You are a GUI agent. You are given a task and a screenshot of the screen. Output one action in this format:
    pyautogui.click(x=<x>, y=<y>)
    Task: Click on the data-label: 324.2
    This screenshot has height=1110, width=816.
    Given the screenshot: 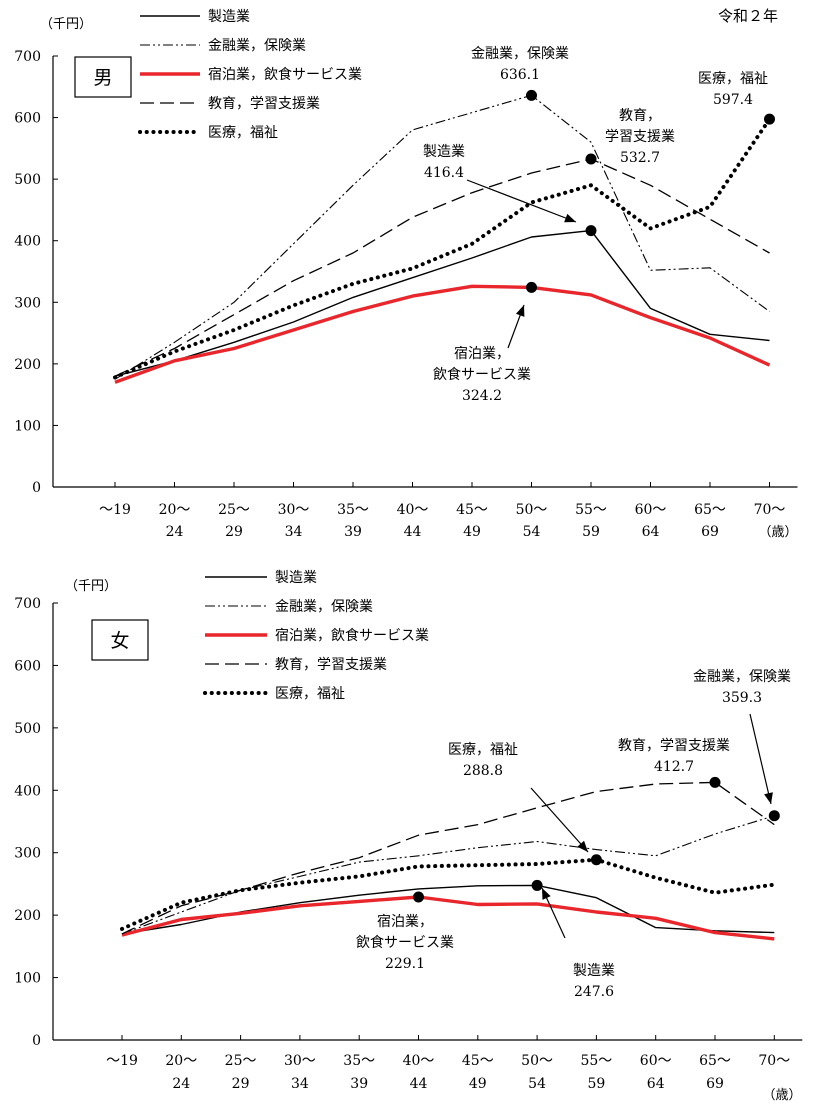 What is the action you would take?
    pyautogui.click(x=482, y=396)
    